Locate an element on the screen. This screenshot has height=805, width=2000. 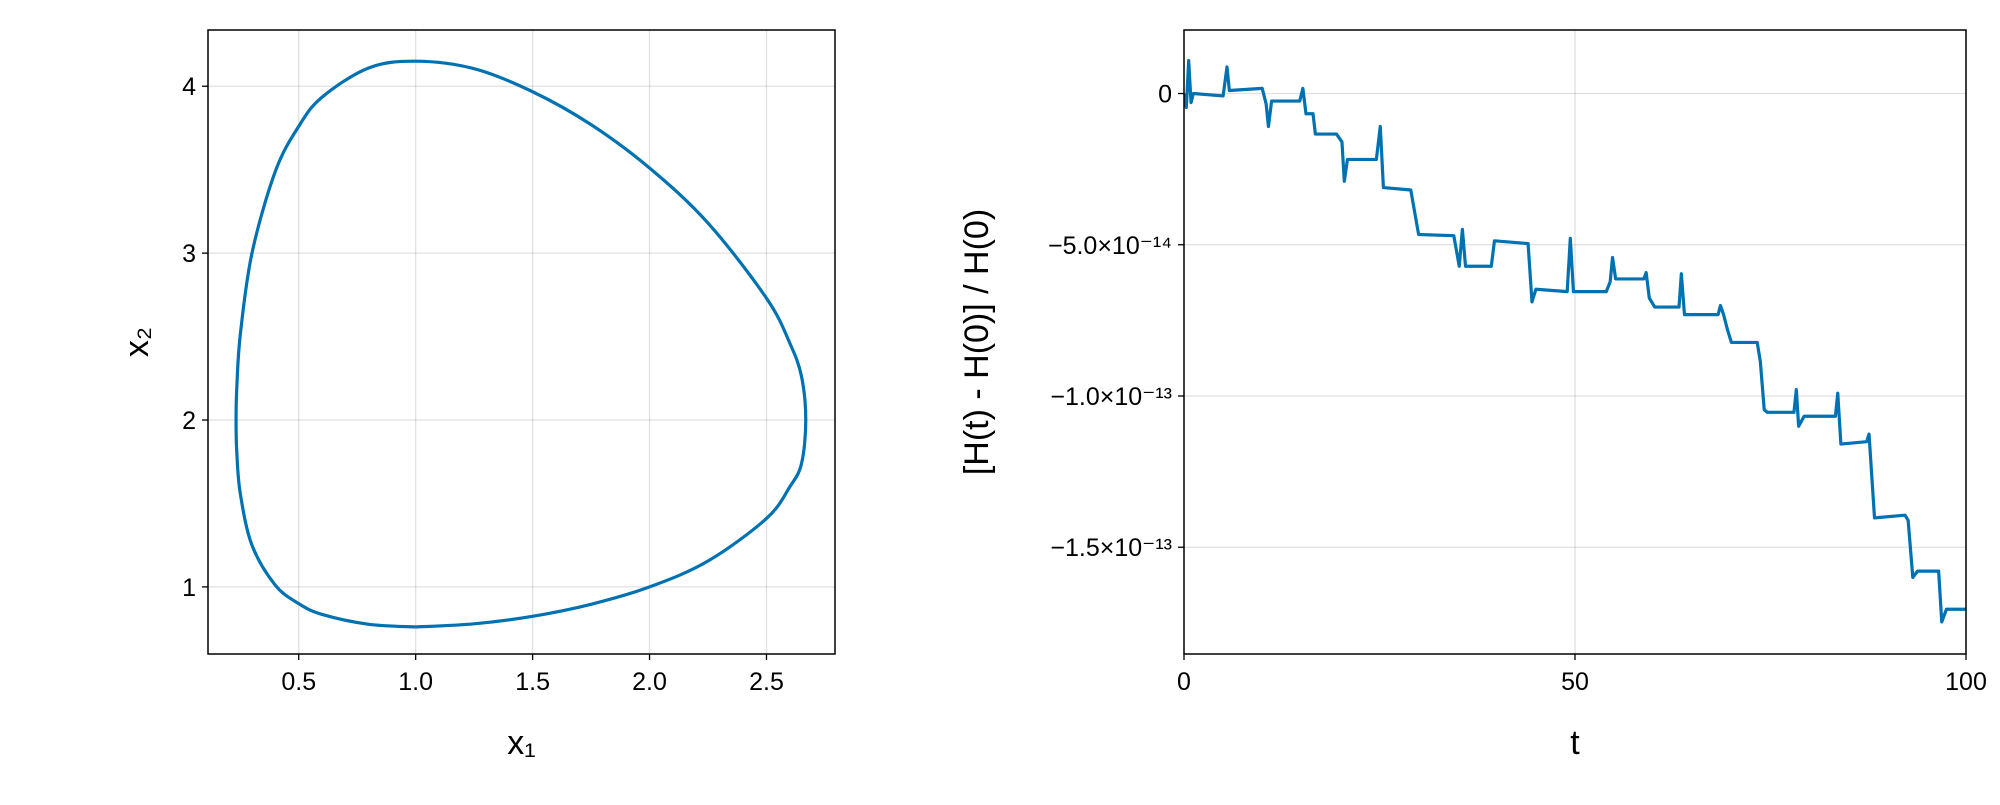
y-tick-label: 4 is located at coordinates (189, 87).